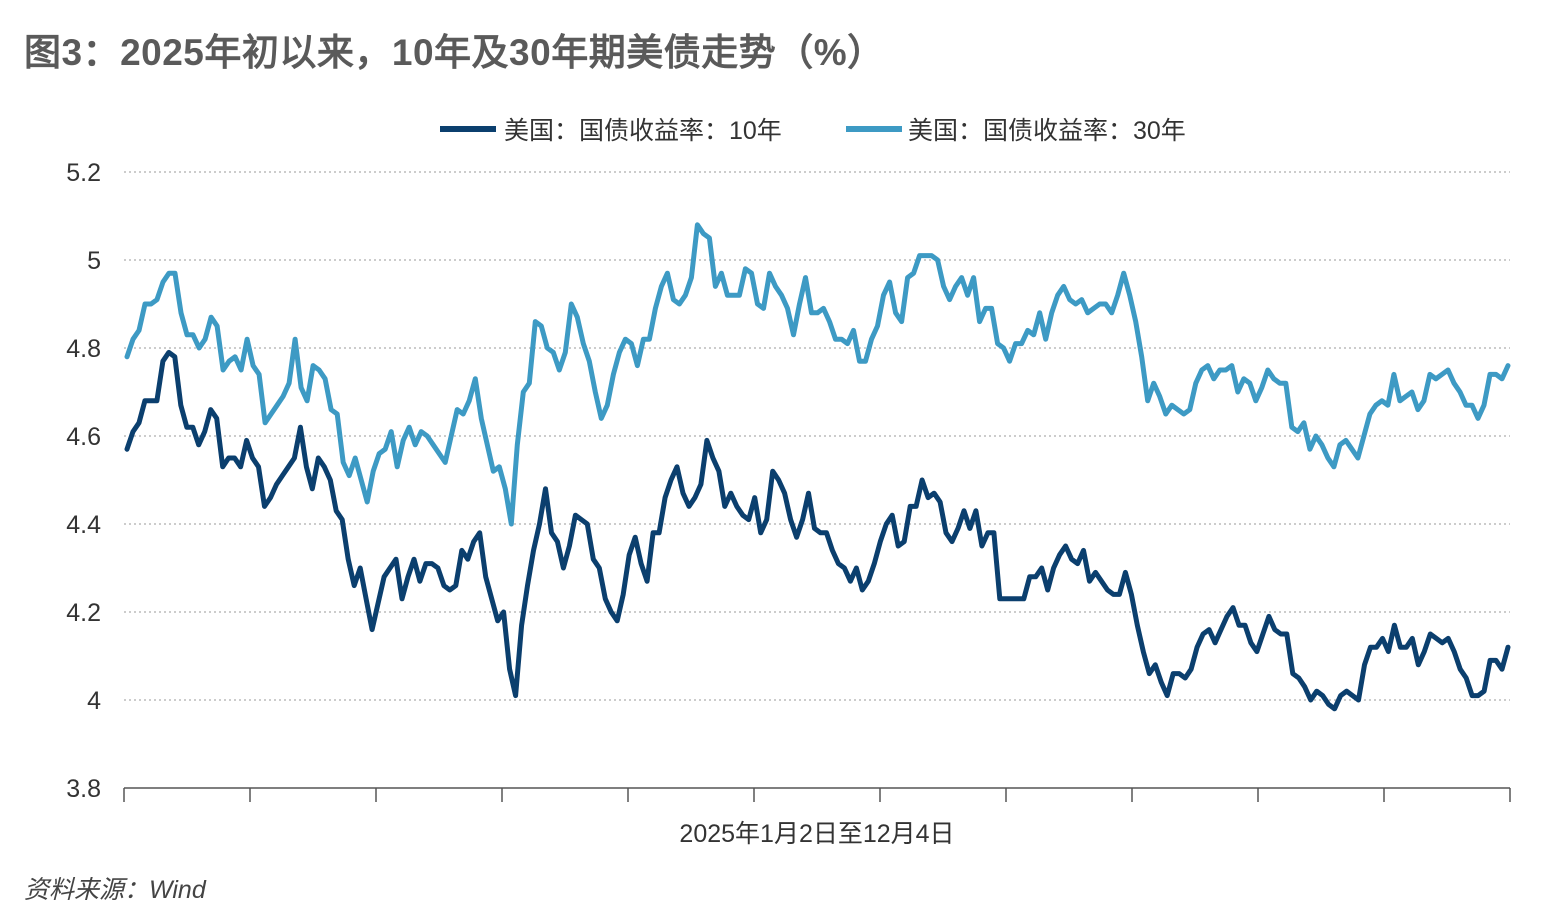 The width and height of the screenshot is (1544, 924). I want to click on y-tick-label: 4.4, so click(83, 525).